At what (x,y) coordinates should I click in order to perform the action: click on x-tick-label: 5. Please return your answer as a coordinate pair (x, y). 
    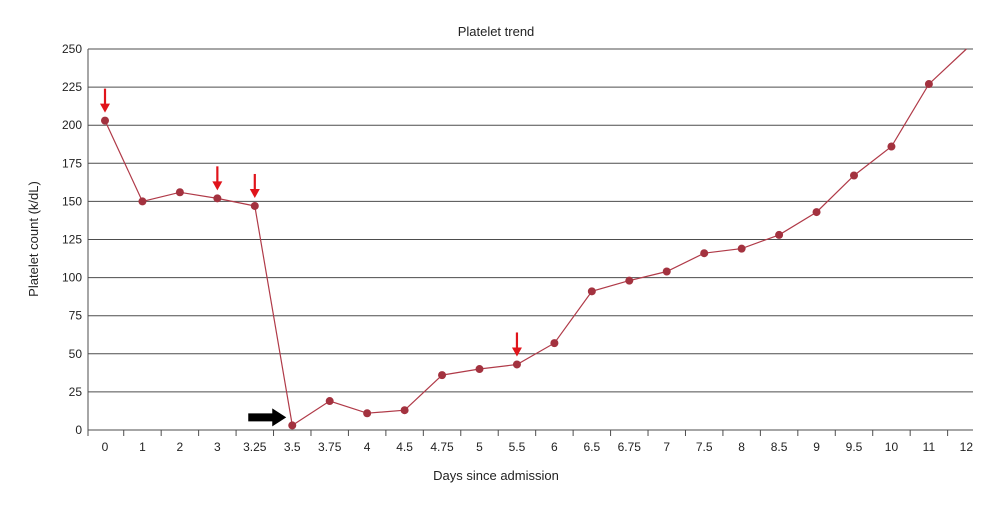
    Looking at the image, I should click on (479, 447).